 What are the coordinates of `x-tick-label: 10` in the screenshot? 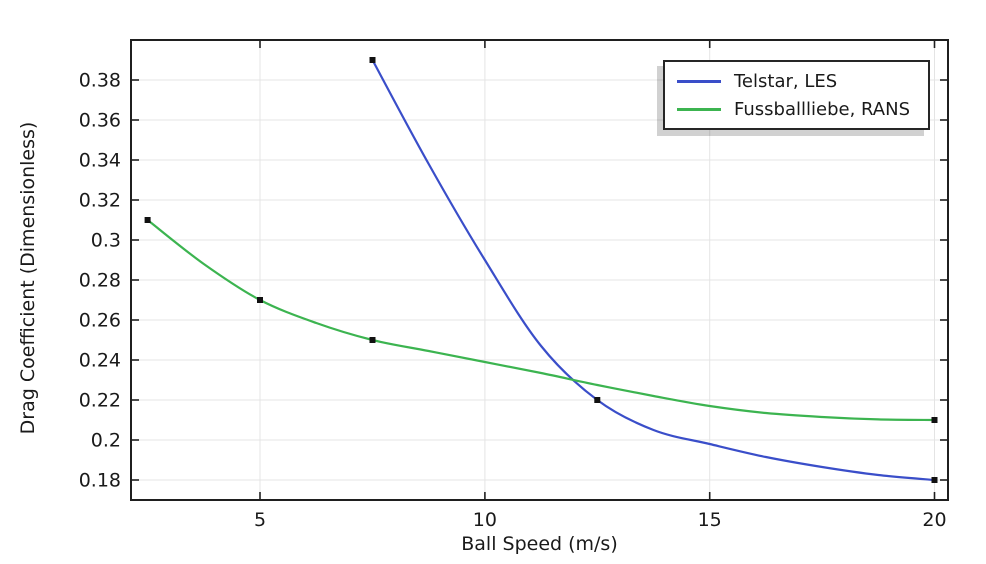 It's located at (485, 520).